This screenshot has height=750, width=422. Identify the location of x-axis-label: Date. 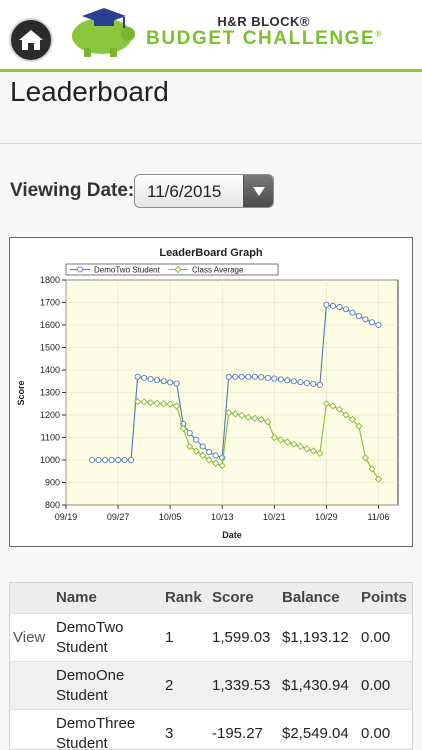
(232, 535).